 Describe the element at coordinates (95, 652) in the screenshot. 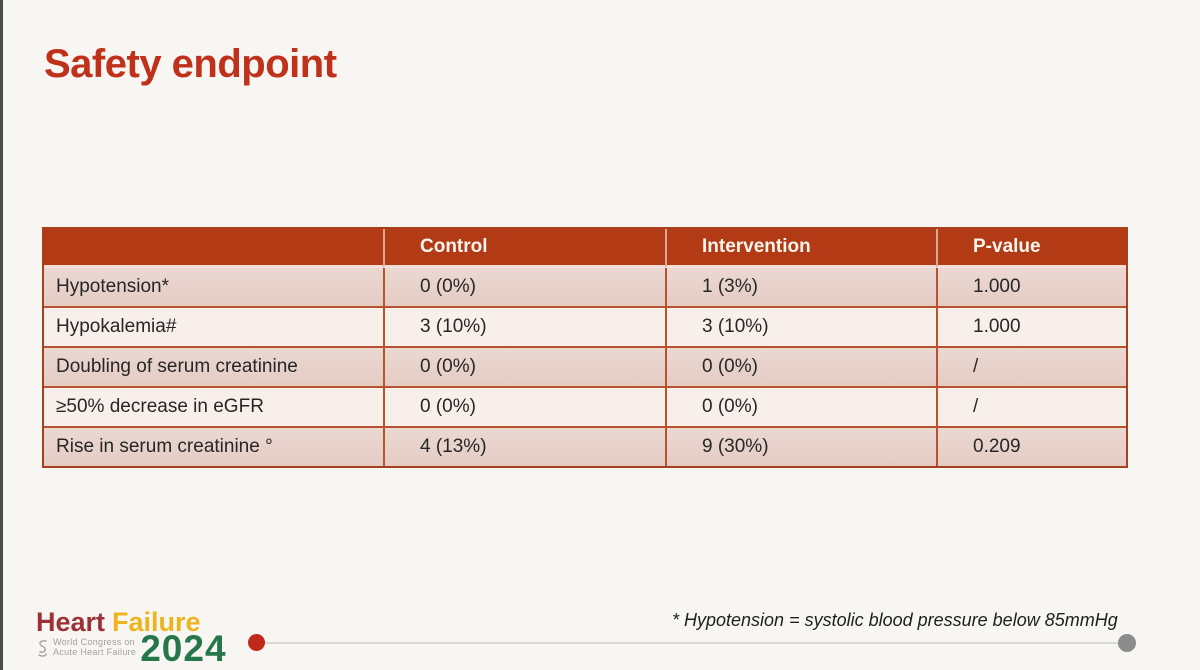

I see `logo-subtitle-line2: Acute Heart Failure` at that location.